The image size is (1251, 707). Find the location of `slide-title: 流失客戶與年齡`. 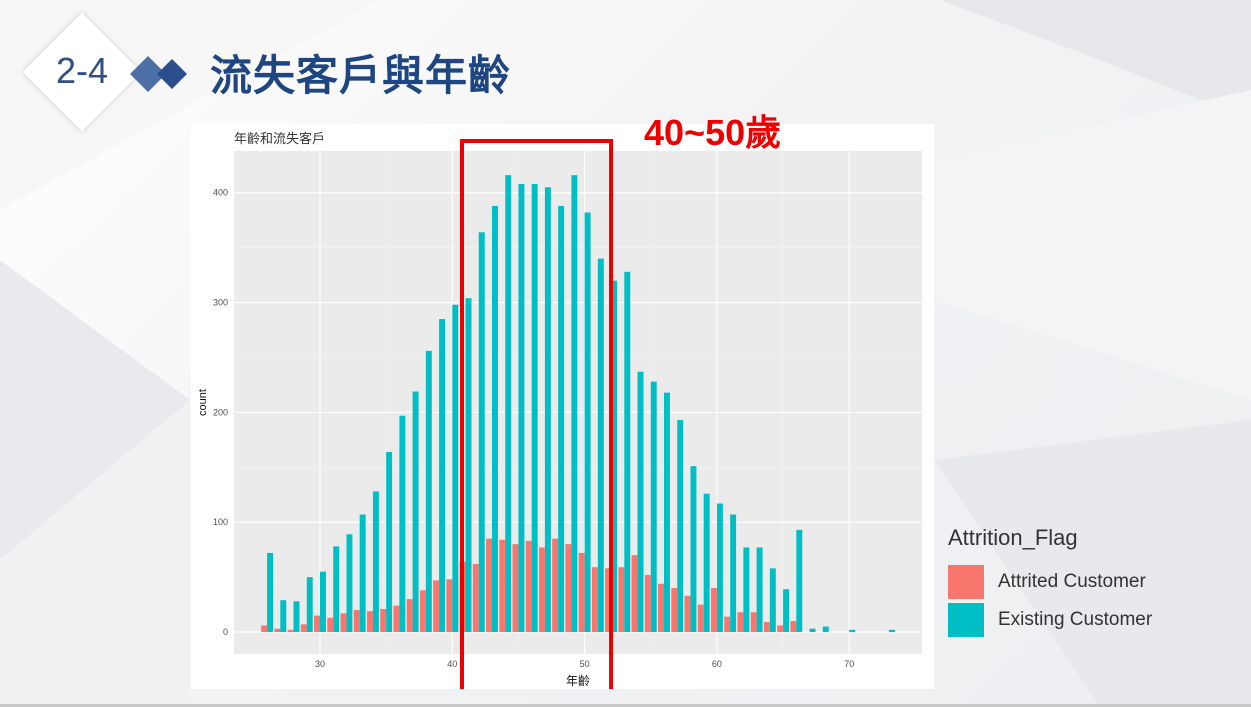

slide-title: 流失客戶與年齡 is located at coordinates (360, 72).